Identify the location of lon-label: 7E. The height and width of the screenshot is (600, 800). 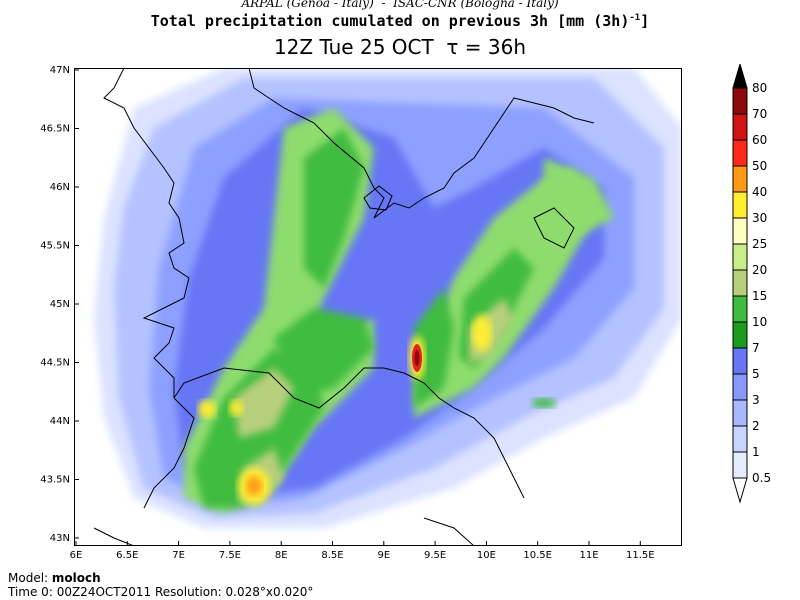
(178, 555).